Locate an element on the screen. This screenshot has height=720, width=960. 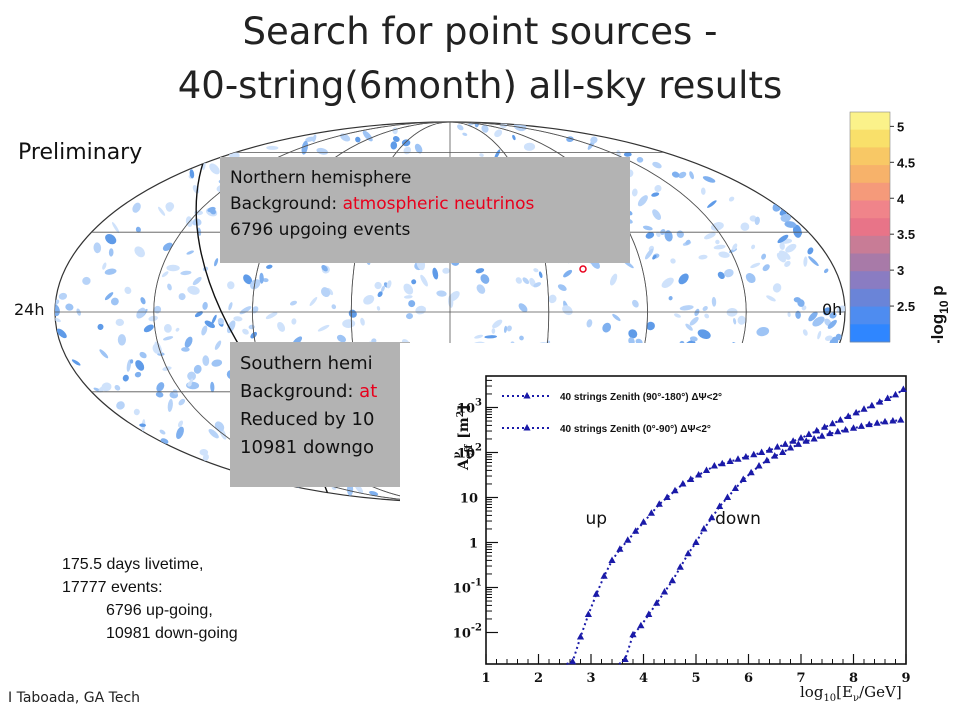
northern-bg-value: atmospheric neutrinos is located at coordinates (438, 204).